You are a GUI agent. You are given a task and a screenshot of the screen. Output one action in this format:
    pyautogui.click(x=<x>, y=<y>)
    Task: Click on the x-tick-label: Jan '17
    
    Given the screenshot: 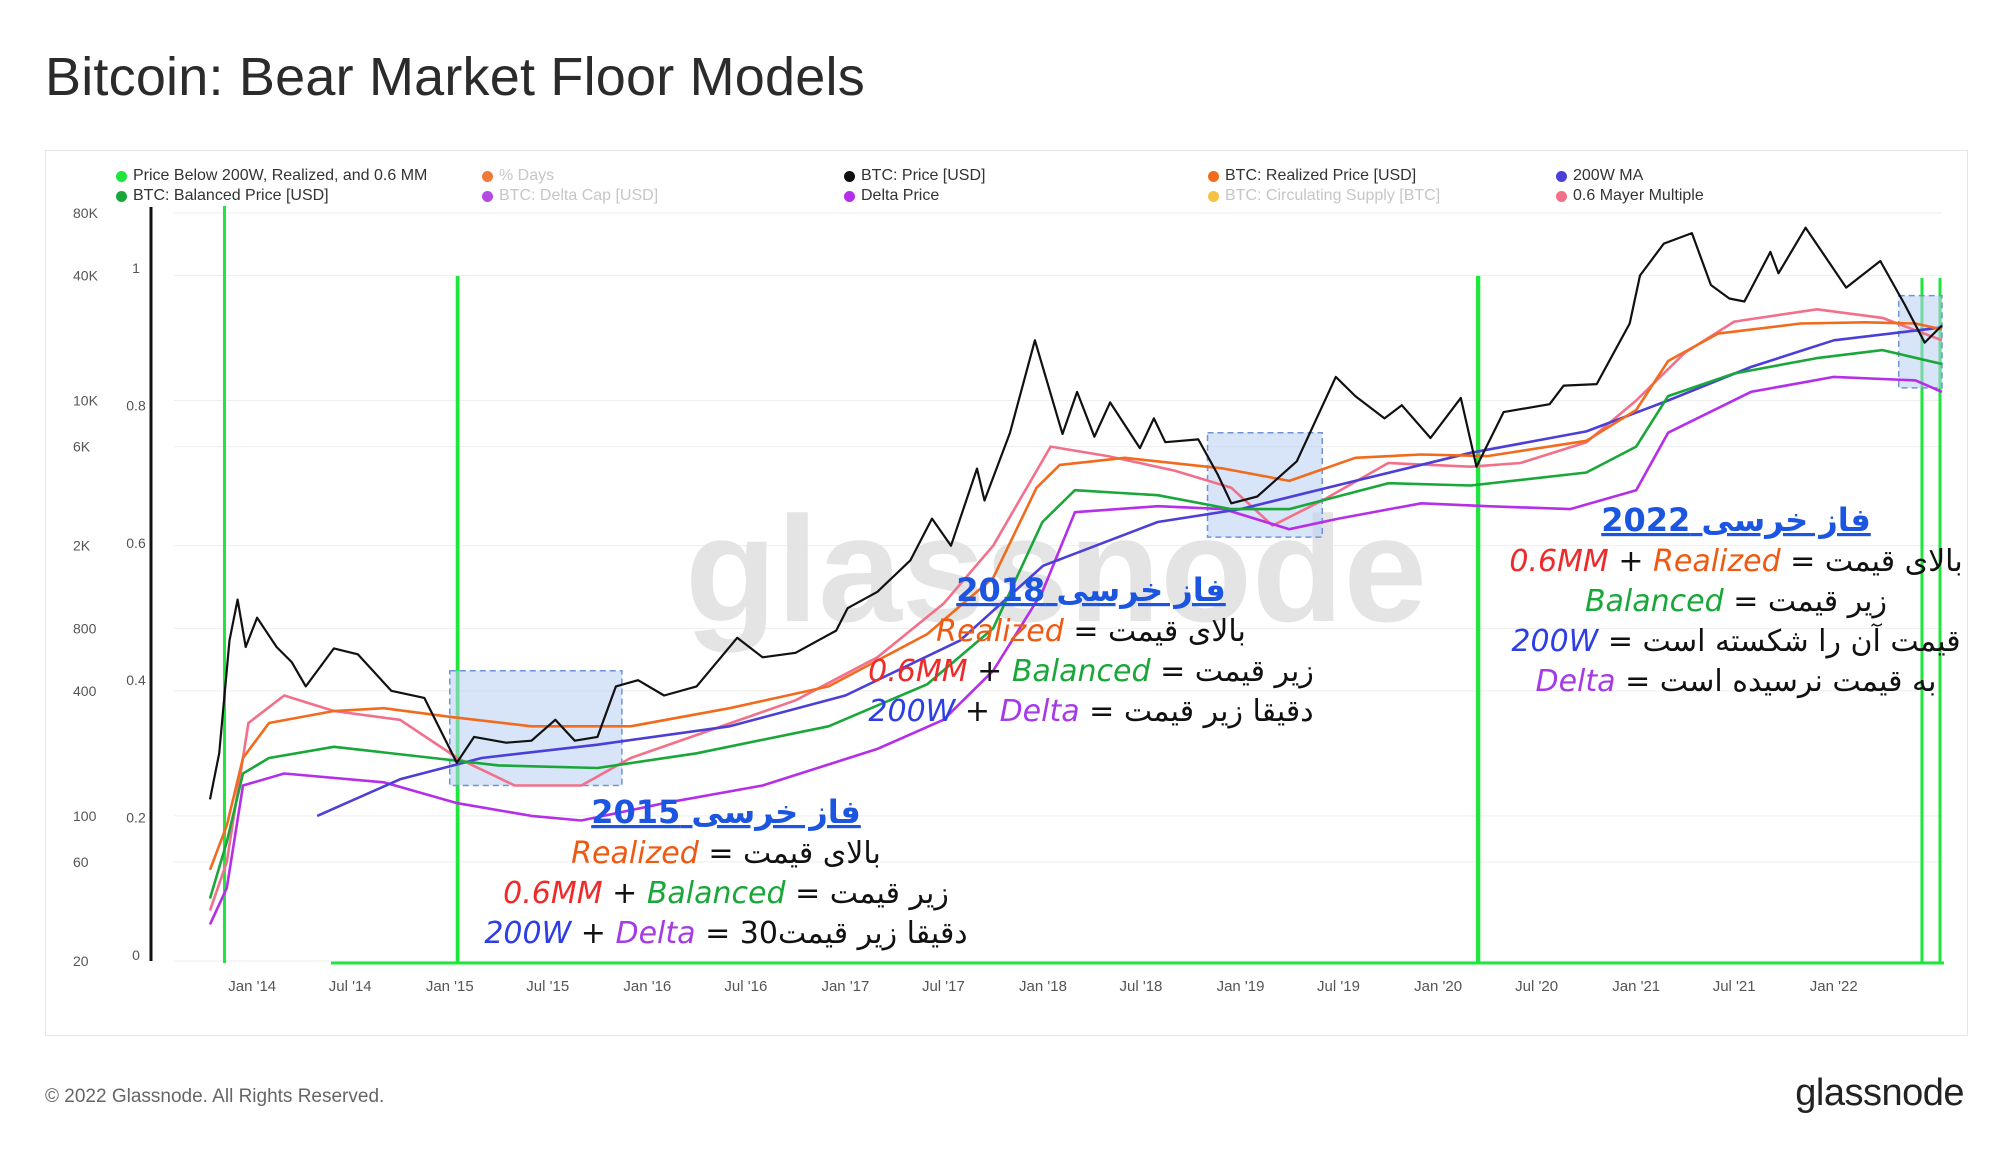 What is the action you would take?
    pyautogui.click(x=845, y=986)
    